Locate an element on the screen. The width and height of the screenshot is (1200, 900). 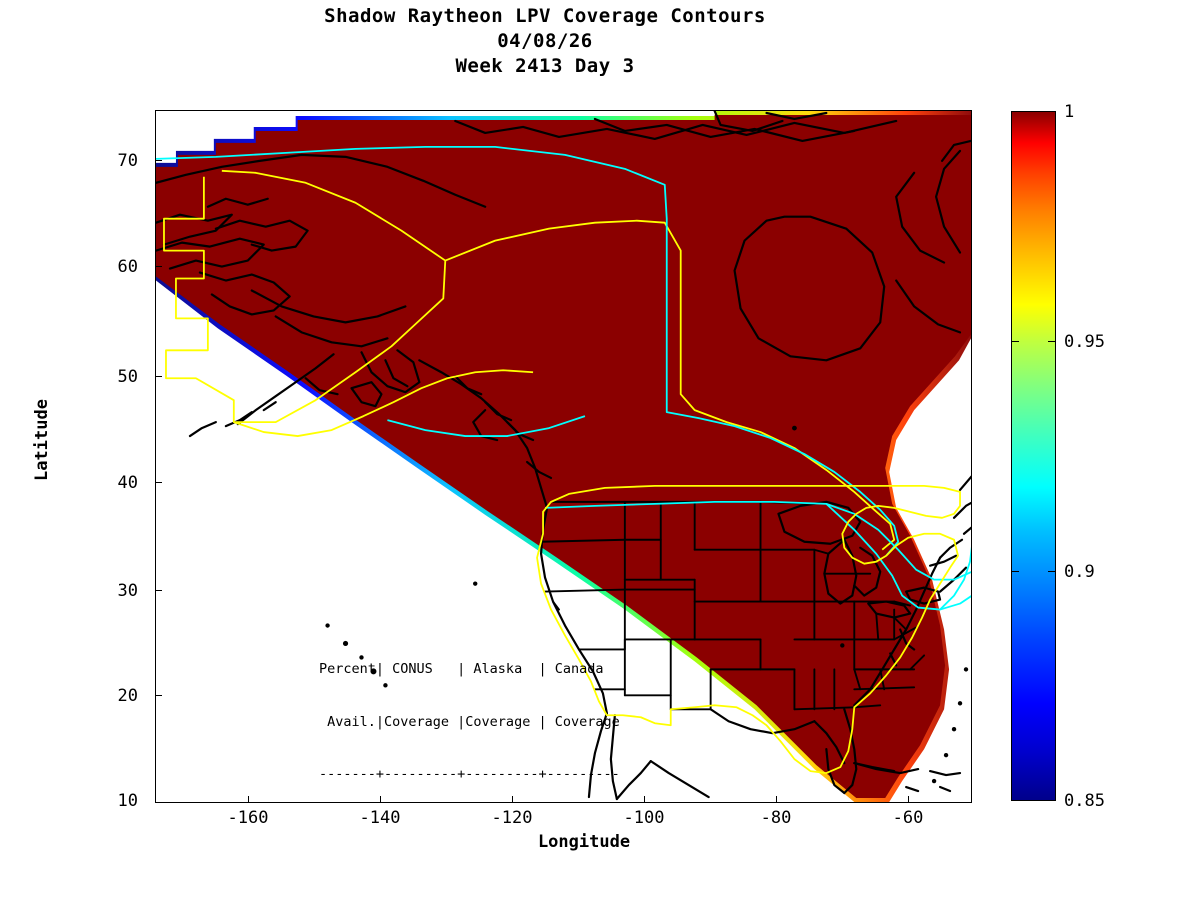
stats-header-1: Percent| CONUS | Alaska | Canada is located at coordinates (461, 669).